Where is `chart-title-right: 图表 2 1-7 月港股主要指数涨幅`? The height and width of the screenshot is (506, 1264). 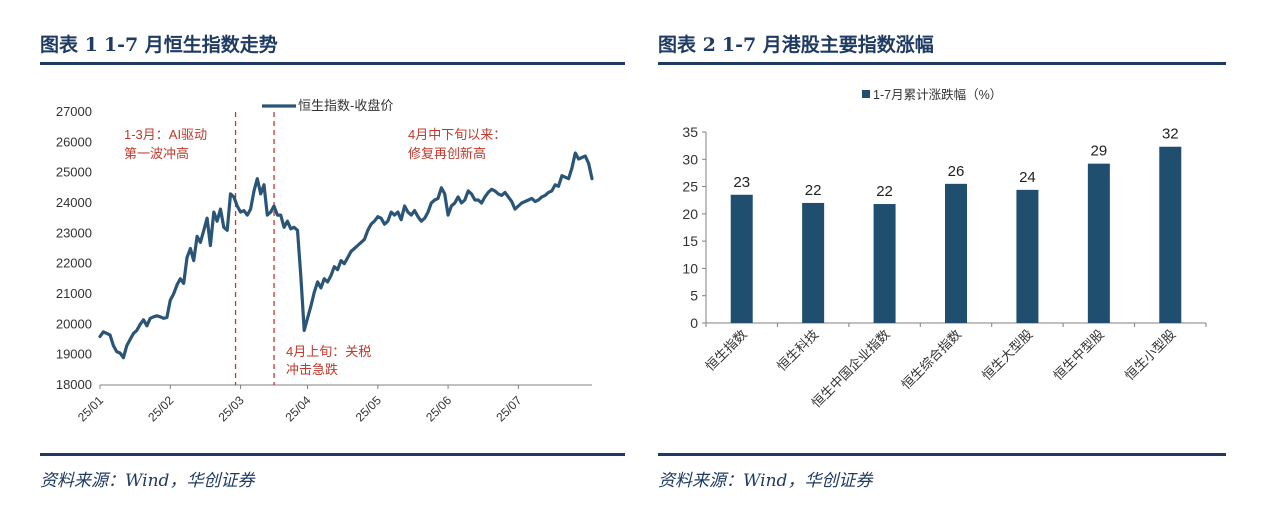 chart-title-right: 图表 2 1-7 月港股主要指数涨幅 is located at coordinates (796, 45).